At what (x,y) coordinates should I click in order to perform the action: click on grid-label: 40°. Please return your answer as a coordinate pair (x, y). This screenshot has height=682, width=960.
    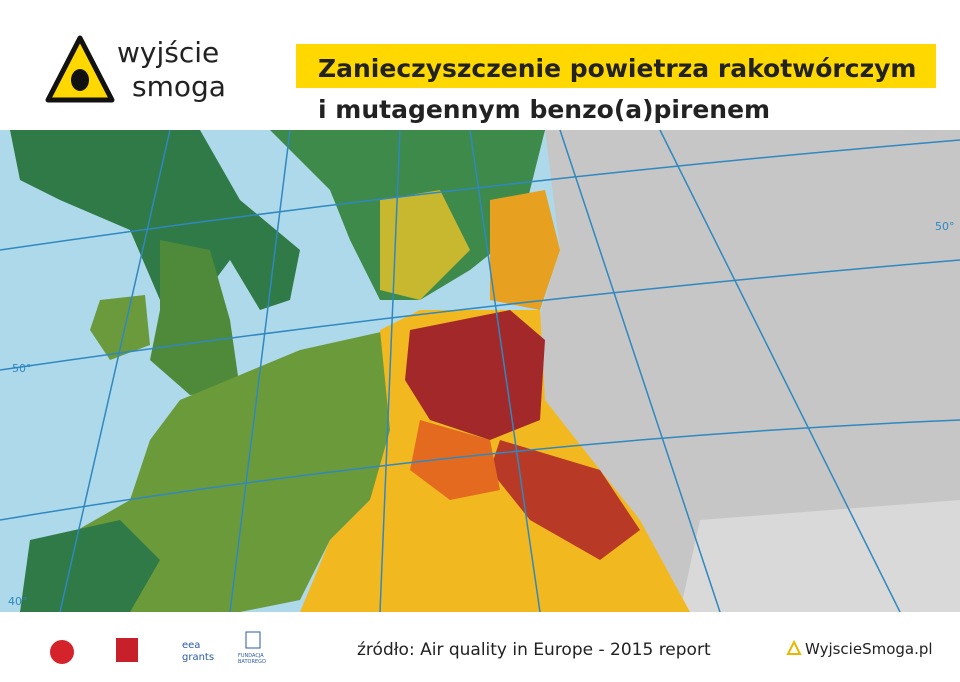
    Looking at the image, I should click on (18, 601).